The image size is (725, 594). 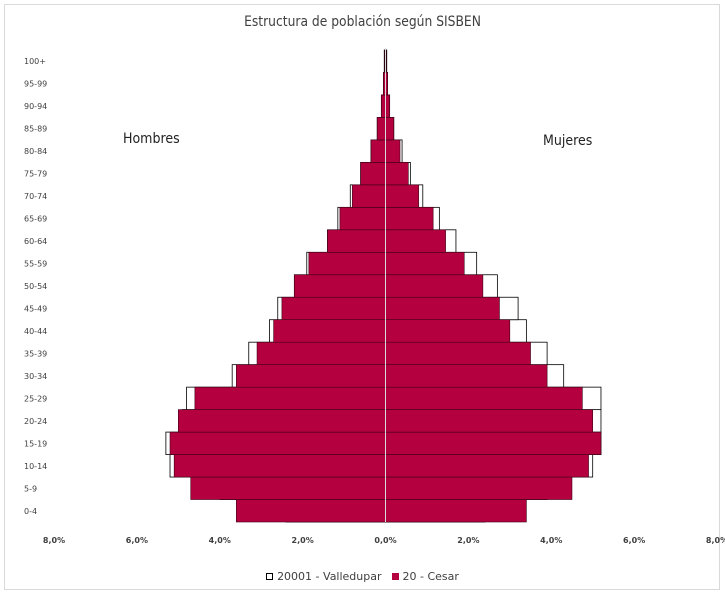 What do you see at coordinates (35, 84) in the screenshot?
I see `y-tick-label: 95-99` at bounding box center [35, 84].